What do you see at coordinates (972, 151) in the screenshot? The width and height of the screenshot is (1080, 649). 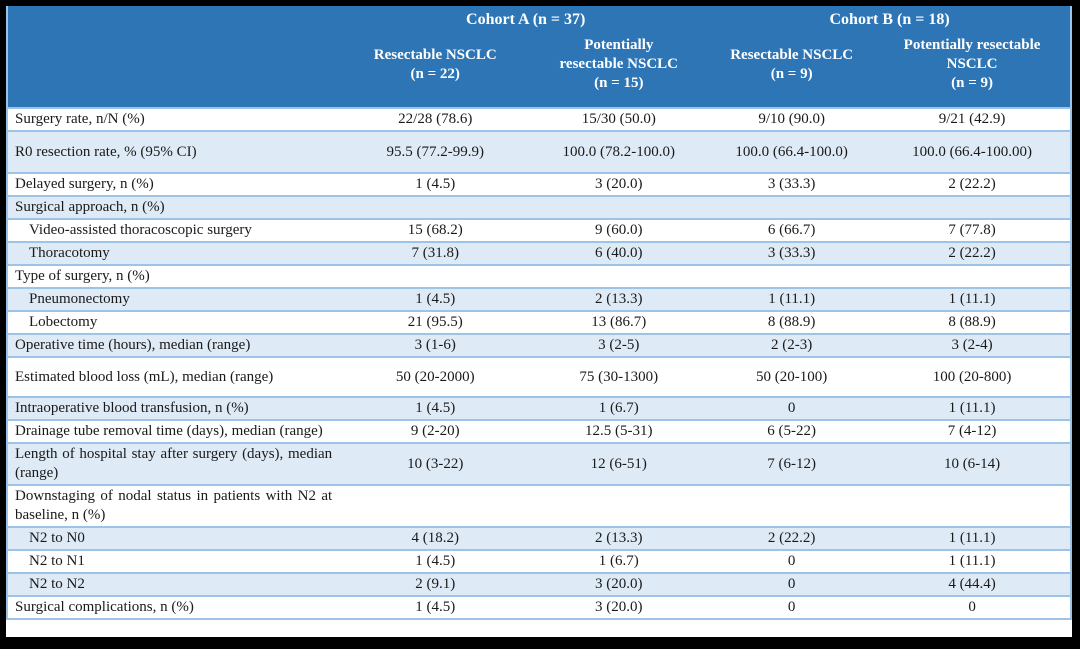 I see `row-value: 100.0 (66.4-100.00)` at bounding box center [972, 151].